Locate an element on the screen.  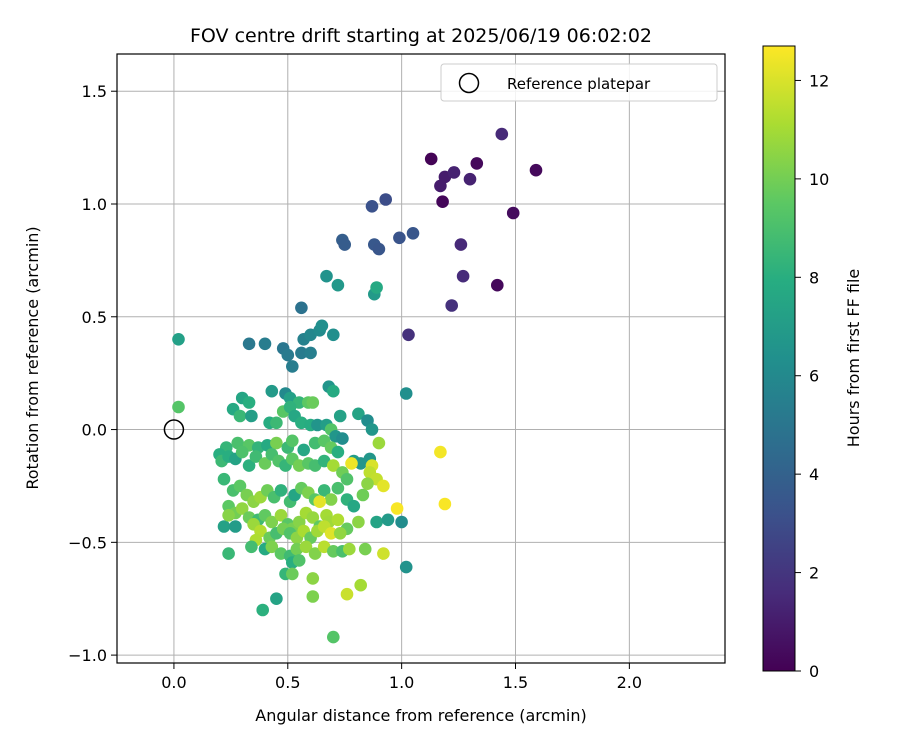
colorbar-ticks: 0 2 4 6 8 10 12 is located at coordinates (812, 376).